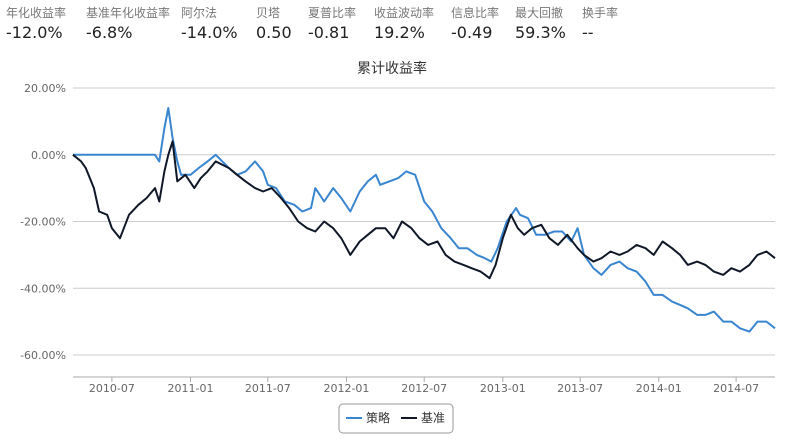  I want to click on metric-0: 年化收益率 -12.0%, so click(43, 24).